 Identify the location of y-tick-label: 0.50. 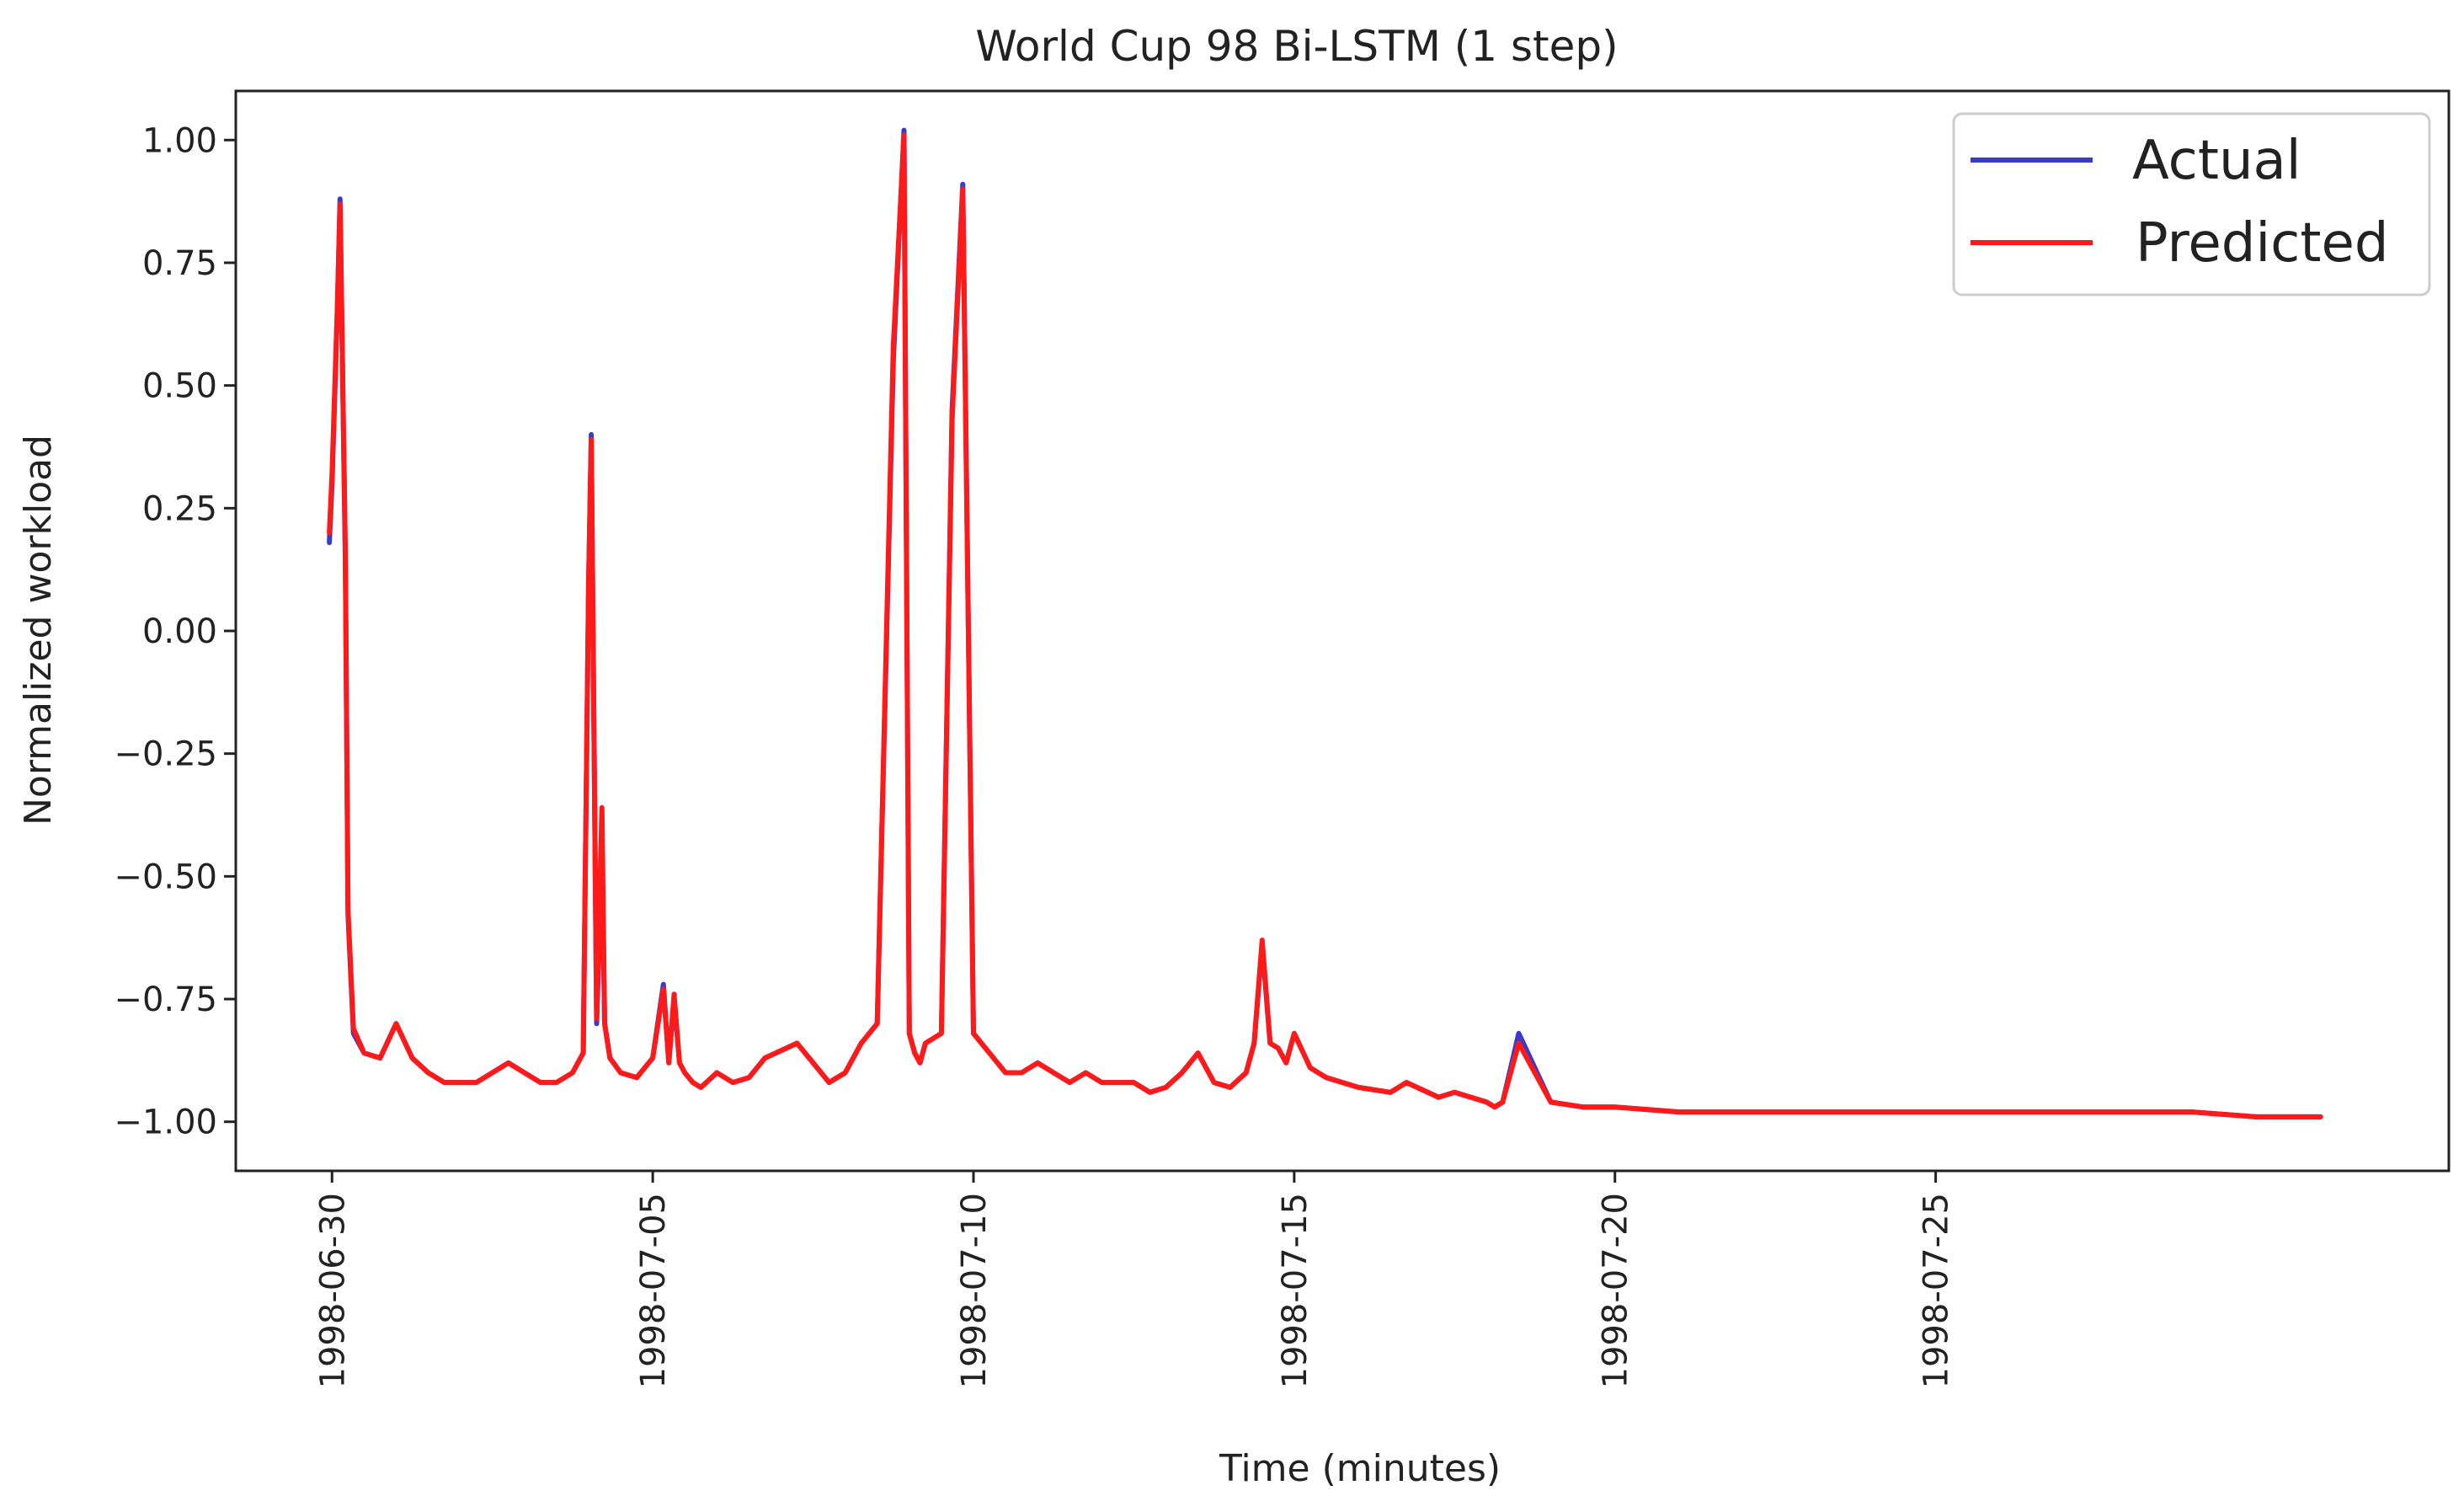
(179, 386).